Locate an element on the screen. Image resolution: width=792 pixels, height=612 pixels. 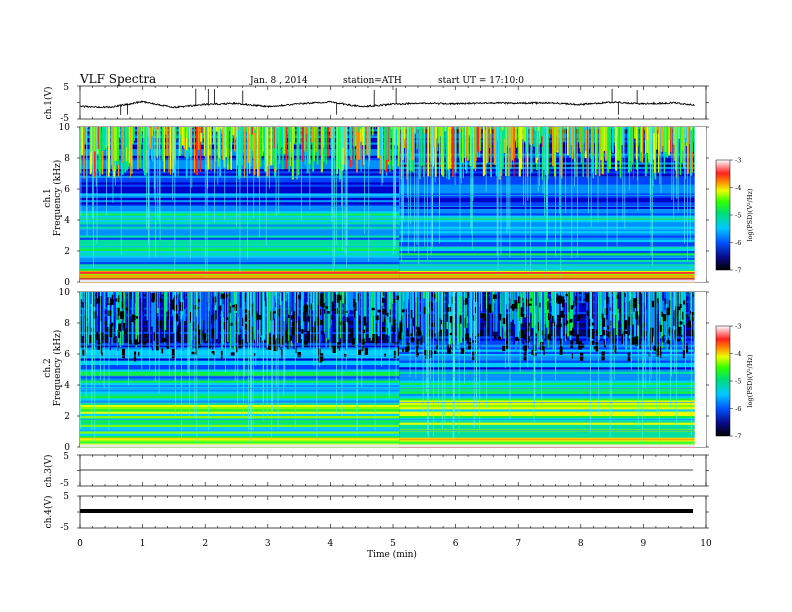
ch1-frequency-axis-label: Frequency (kHz) is located at coordinates (57, 198).